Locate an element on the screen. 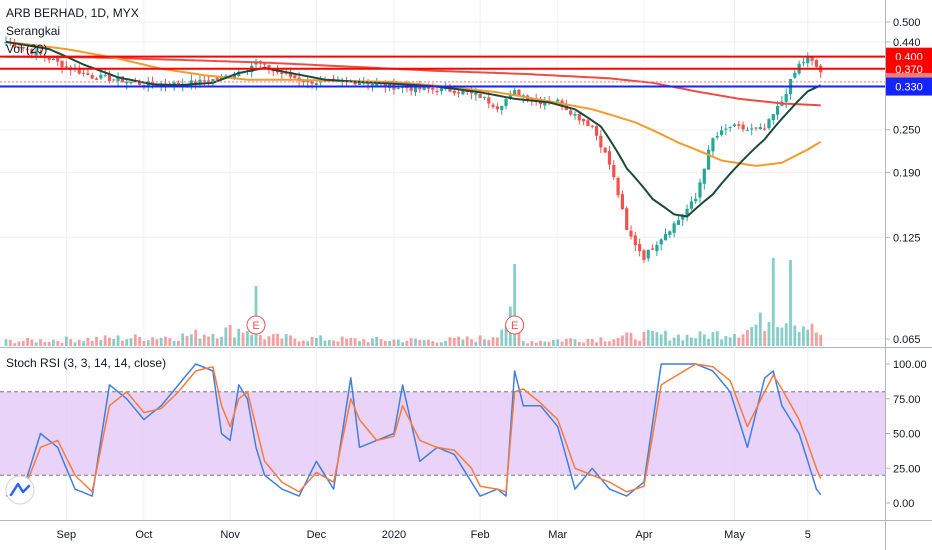 The image size is (932, 550). symbol-title: ARB BERHAD, 1D, MYX is located at coordinates (72, 13).